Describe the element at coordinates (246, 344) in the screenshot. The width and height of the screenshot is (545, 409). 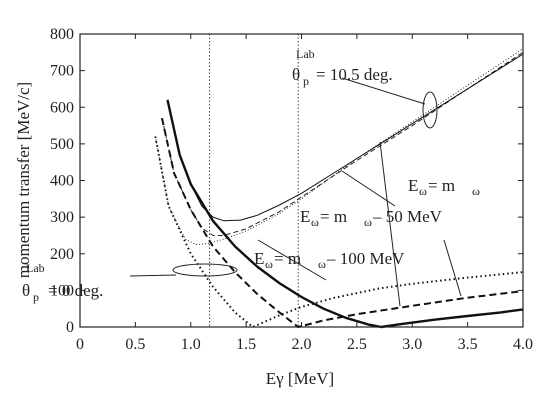
I see `x-tick-label: 1.5` at that location.